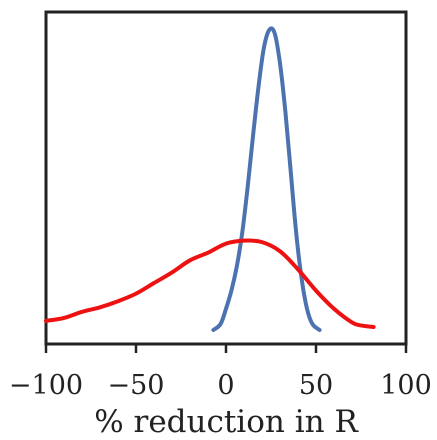  Describe the element at coordinates (316, 385) in the screenshot. I see `x-tick-label: 50` at that location.